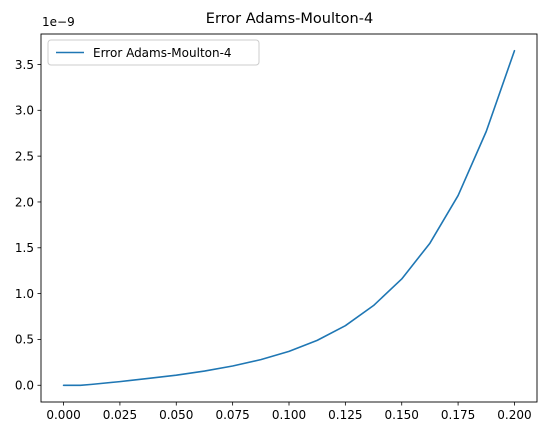 The image size is (547, 435). What do you see at coordinates (24, 65) in the screenshot?
I see `y-tick-label: 3.5` at bounding box center [24, 65].